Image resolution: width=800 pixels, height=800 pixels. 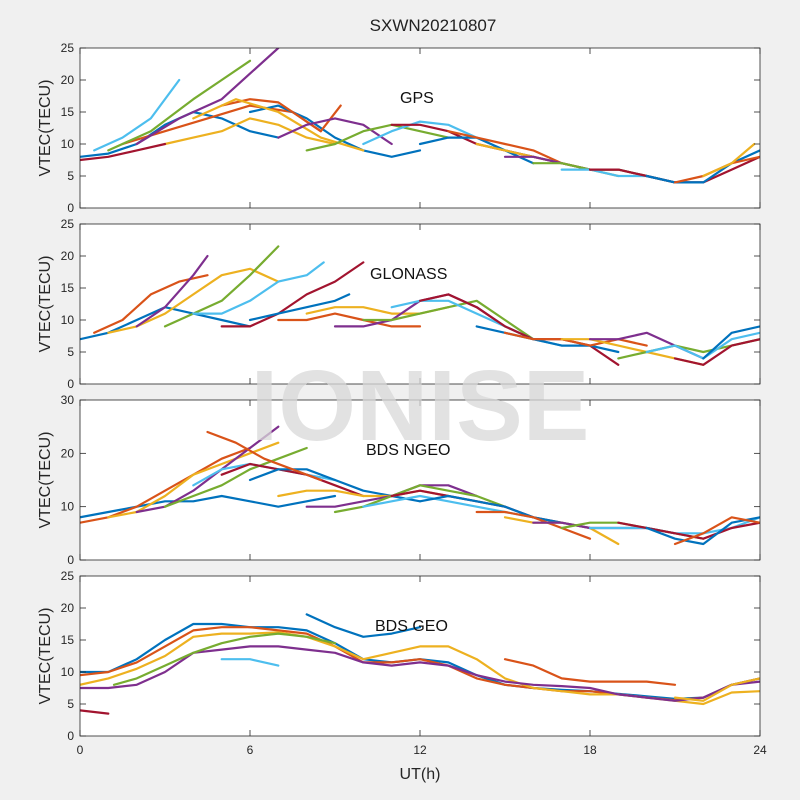 I want to click on x-tick-label: 24, so click(x=760, y=750).